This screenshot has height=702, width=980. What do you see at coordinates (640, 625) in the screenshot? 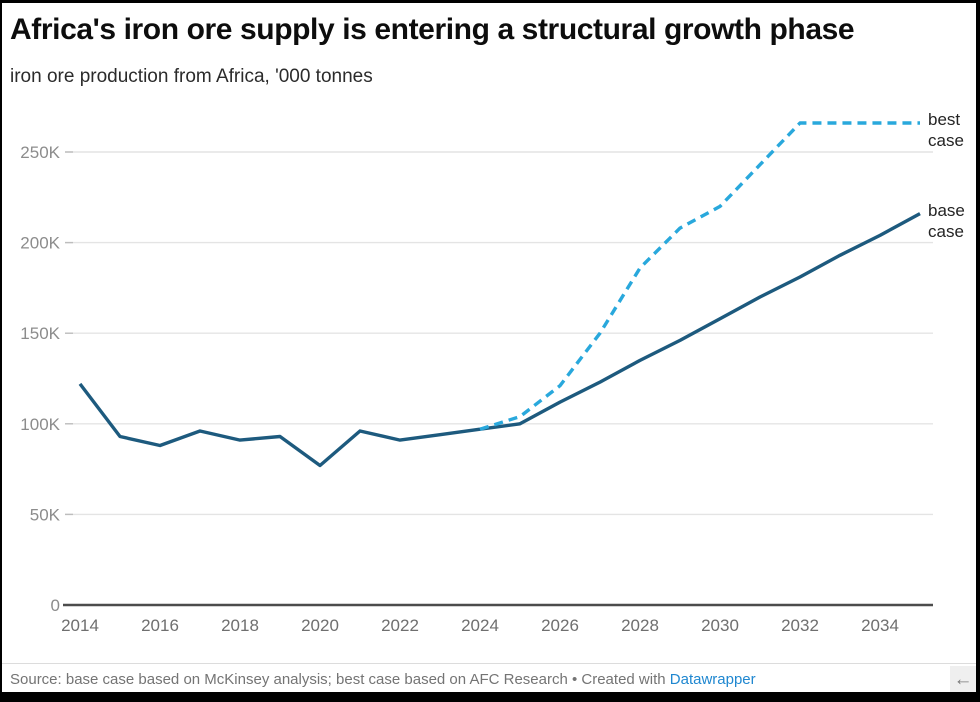
I see `x-tick-label-2028: 2028` at bounding box center [640, 625].